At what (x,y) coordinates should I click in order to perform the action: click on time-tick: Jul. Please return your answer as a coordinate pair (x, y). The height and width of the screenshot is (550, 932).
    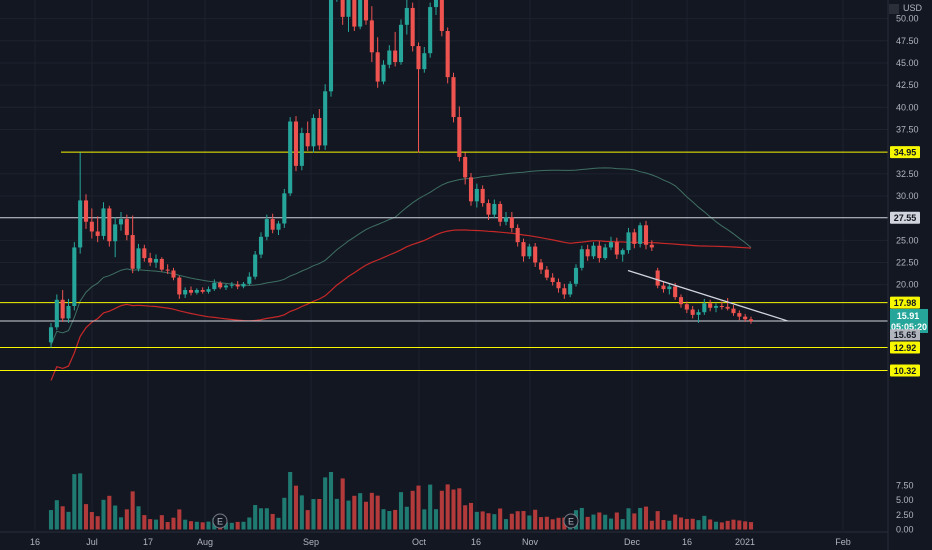
    Looking at the image, I should click on (92, 542).